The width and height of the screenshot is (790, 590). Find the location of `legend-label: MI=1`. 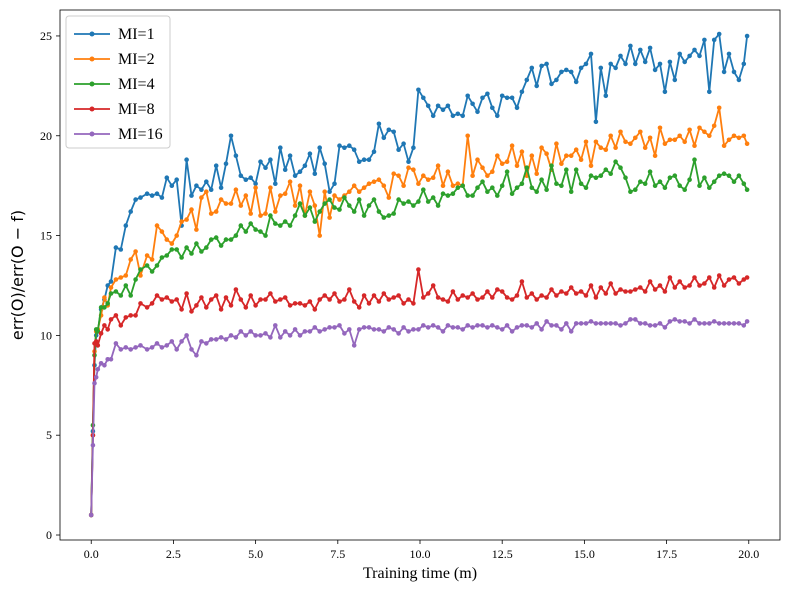

legend-label: MI=1 is located at coordinates (136, 34).